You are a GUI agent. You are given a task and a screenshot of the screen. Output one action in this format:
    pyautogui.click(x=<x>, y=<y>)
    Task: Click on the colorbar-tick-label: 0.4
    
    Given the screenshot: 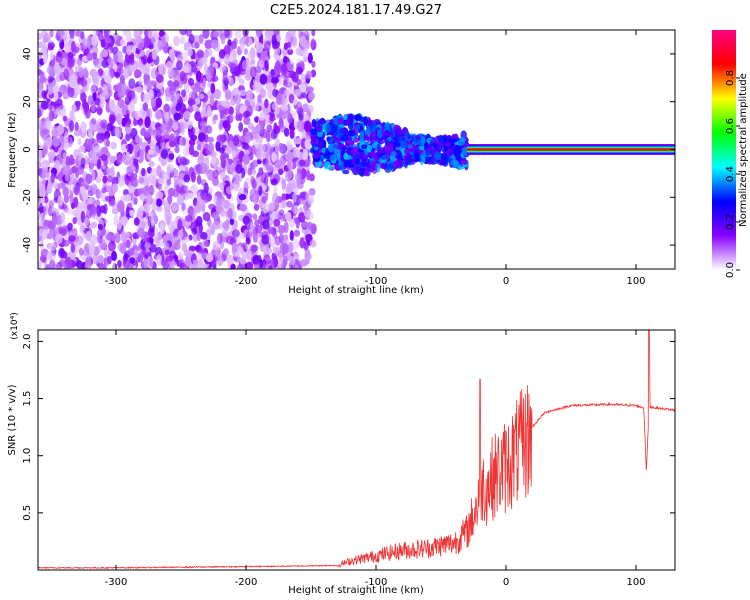 What is the action you would take?
    pyautogui.click(x=730, y=174)
    